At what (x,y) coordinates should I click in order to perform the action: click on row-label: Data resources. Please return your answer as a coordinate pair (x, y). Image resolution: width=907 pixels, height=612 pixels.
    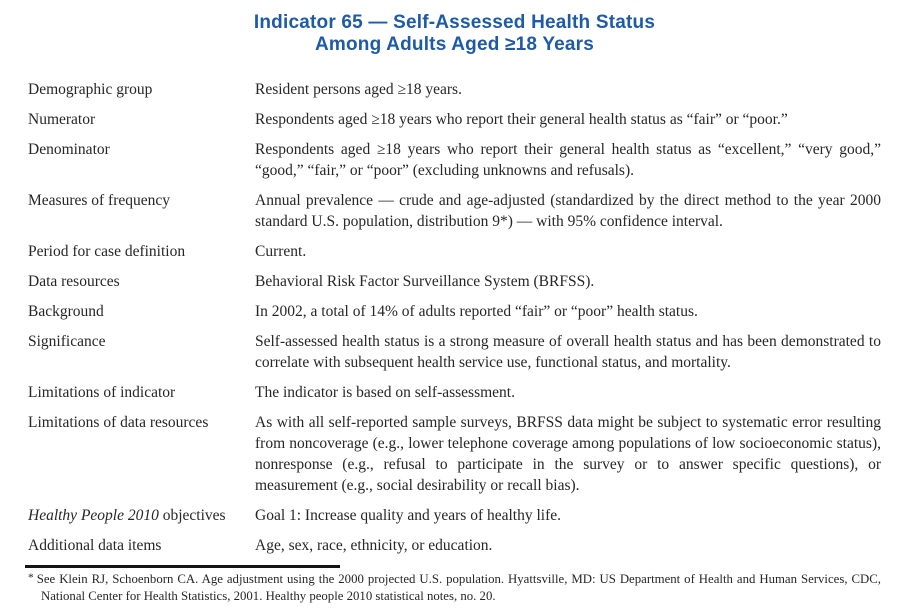
    Looking at the image, I should click on (74, 281).